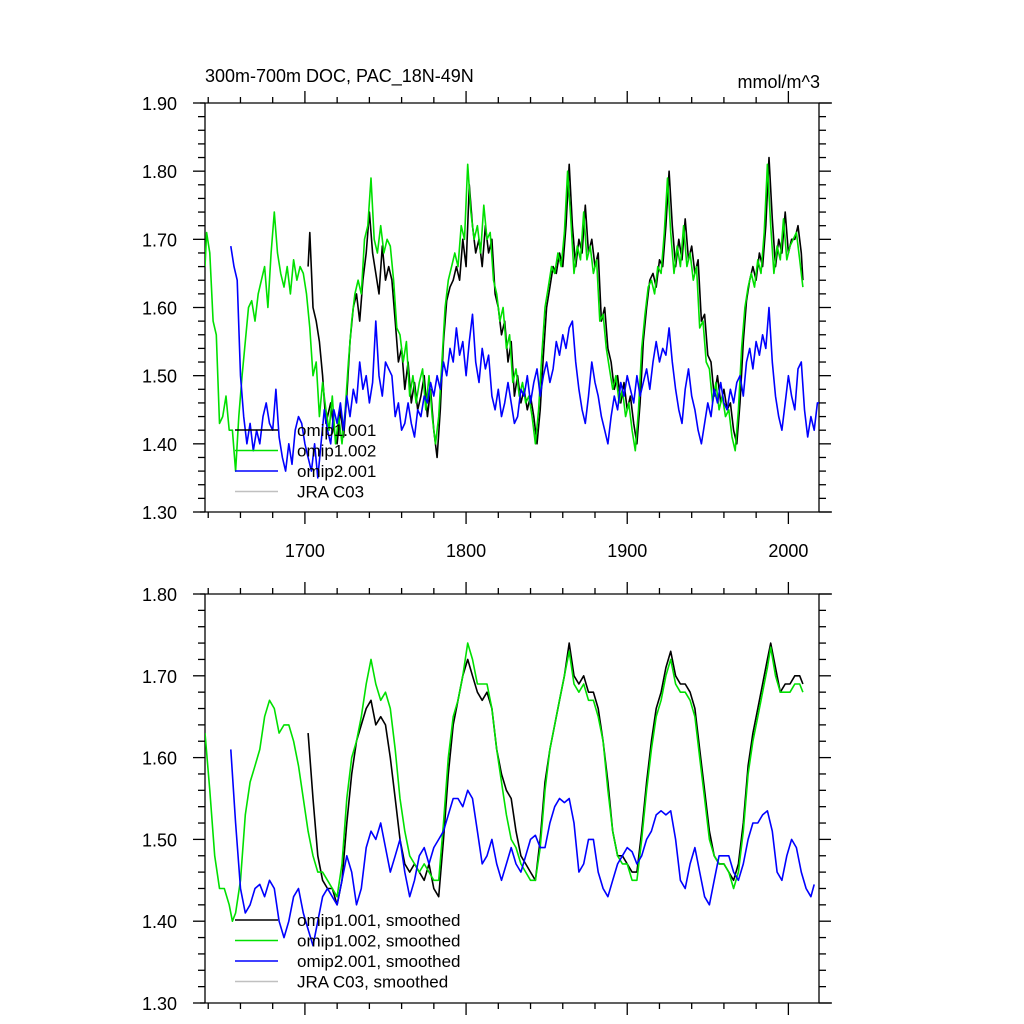 The height and width of the screenshot is (1024, 1024). Describe the element at coordinates (159, 104) in the screenshot. I see `y-tick-label: 1.90` at that location.